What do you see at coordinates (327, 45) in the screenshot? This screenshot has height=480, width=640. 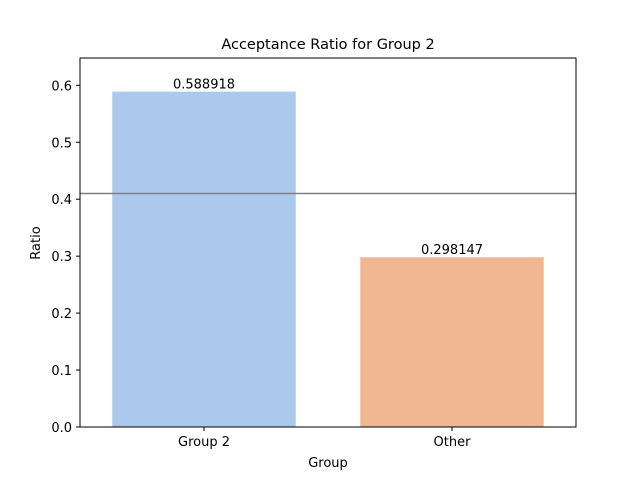 I see `chart-title: Acceptance Ratio for Group 2` at bounding box center [327, 45].